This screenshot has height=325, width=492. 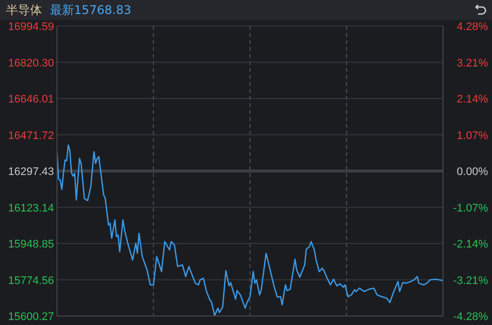 What do you see at coordinates (31, 136) in the screenshot?
I see `y-tick-label: 16471.72` at bounding box center [31, 136].